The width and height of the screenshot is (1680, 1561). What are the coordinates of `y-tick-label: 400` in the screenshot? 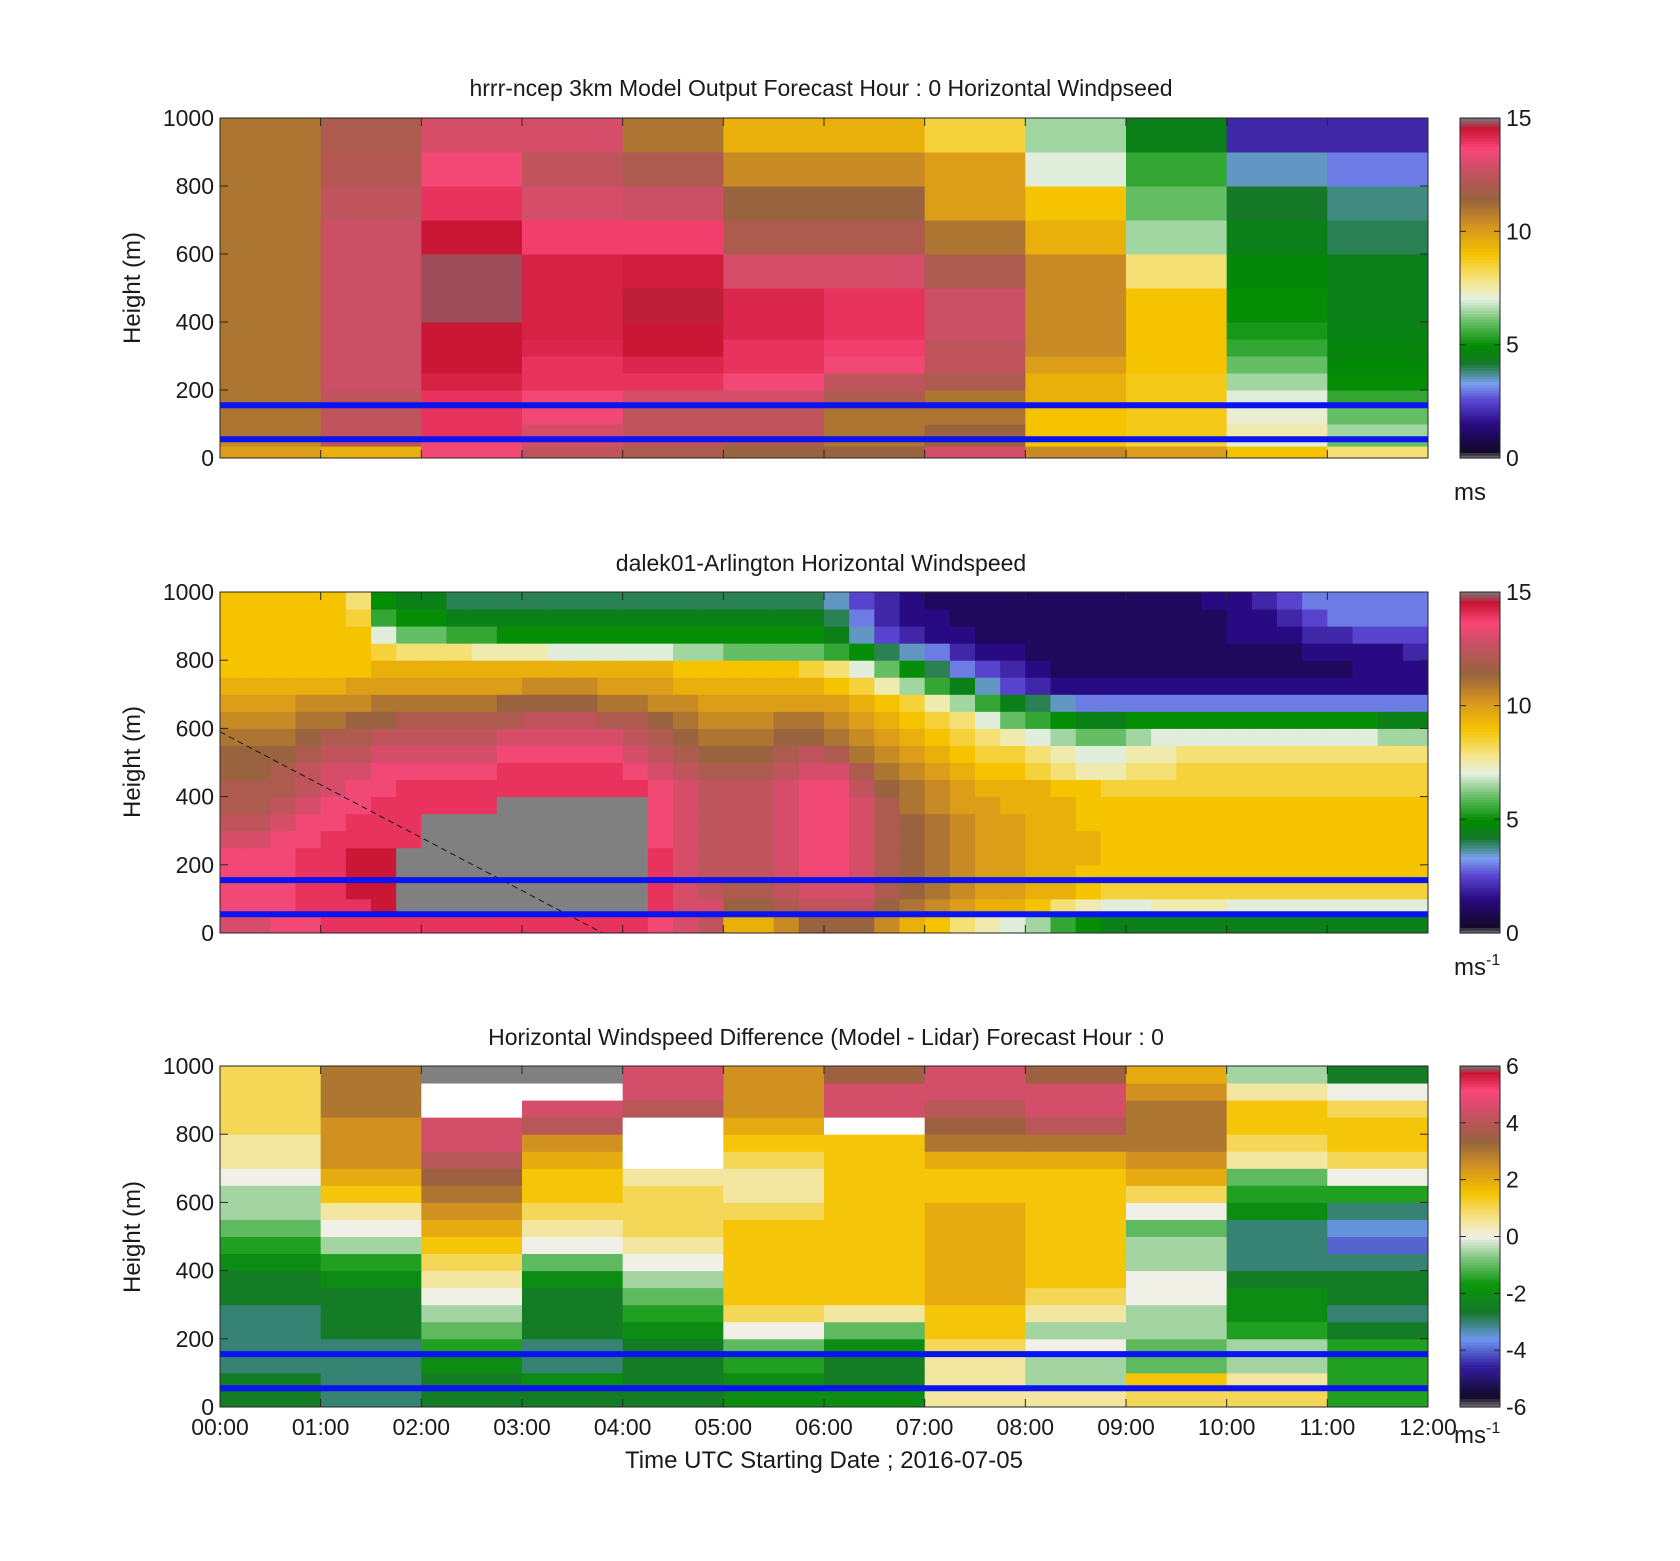 It's located at (195, 322).